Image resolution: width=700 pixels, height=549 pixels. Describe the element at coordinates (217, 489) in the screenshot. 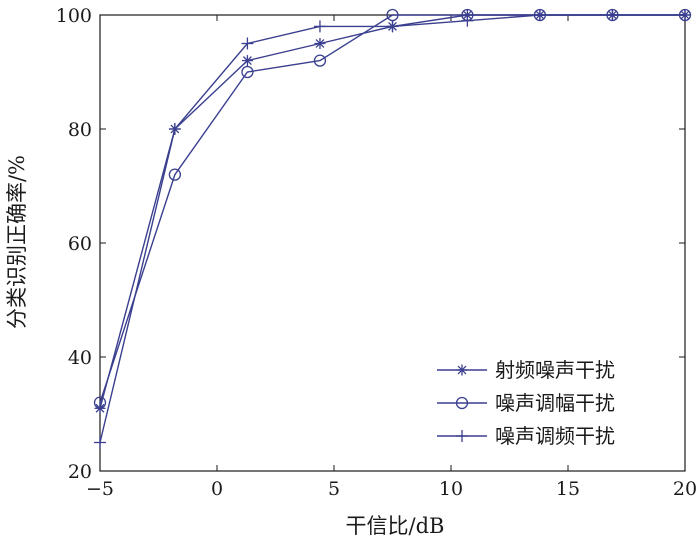

I see `x-tick-label: 0` at that location.